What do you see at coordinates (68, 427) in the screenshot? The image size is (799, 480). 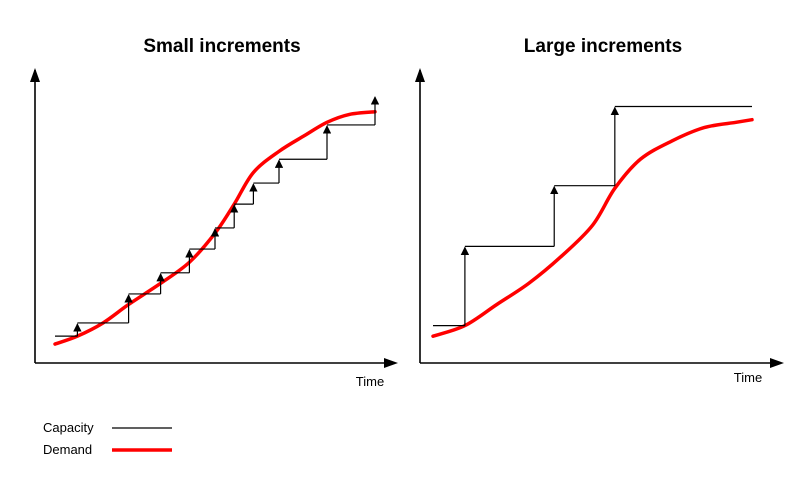 I see `legend-label-capacity: Capacity` at bounding box center [68, 427].